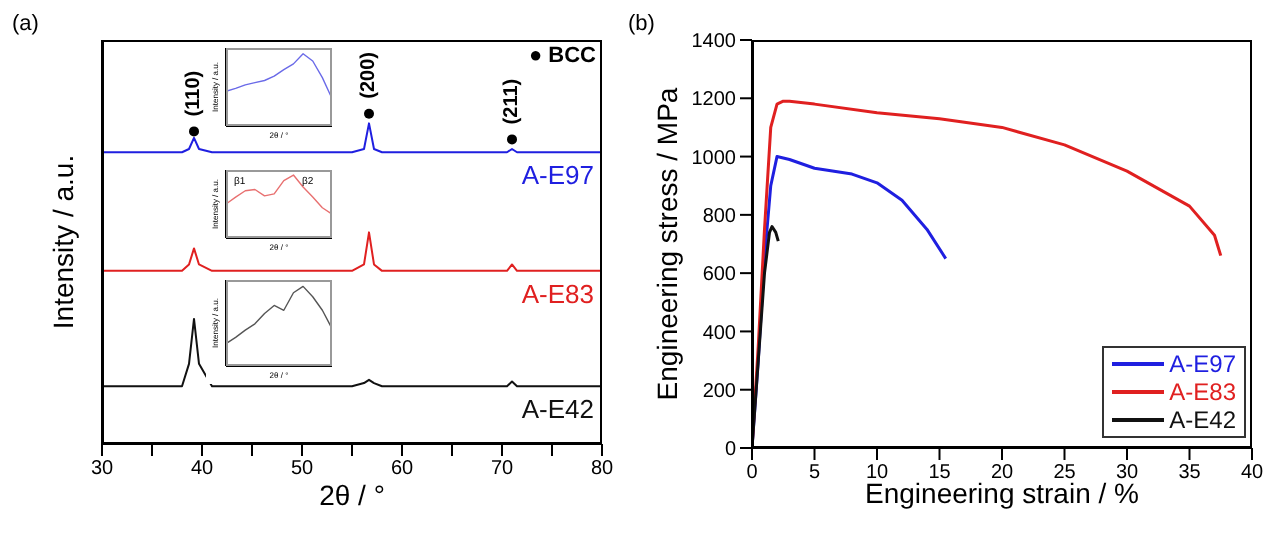 This screenshot has width=1278, height=538. What do you see at coordinates (25, 24) in the screenshot?
I see `text: (a)` at bounding box center [25, 24].